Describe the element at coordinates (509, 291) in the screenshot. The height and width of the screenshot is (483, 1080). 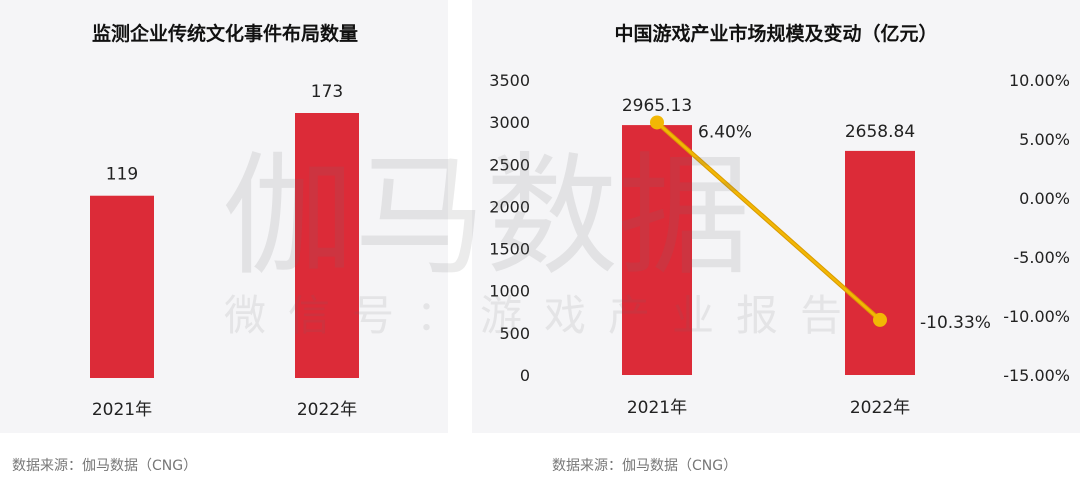
I see `left-y-tick: 1000` at that location.